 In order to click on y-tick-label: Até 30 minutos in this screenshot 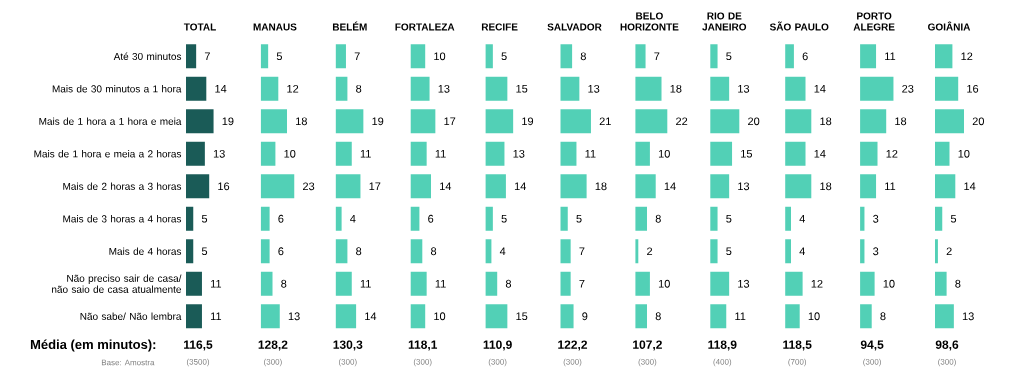, I will do `click(147, 56)`.